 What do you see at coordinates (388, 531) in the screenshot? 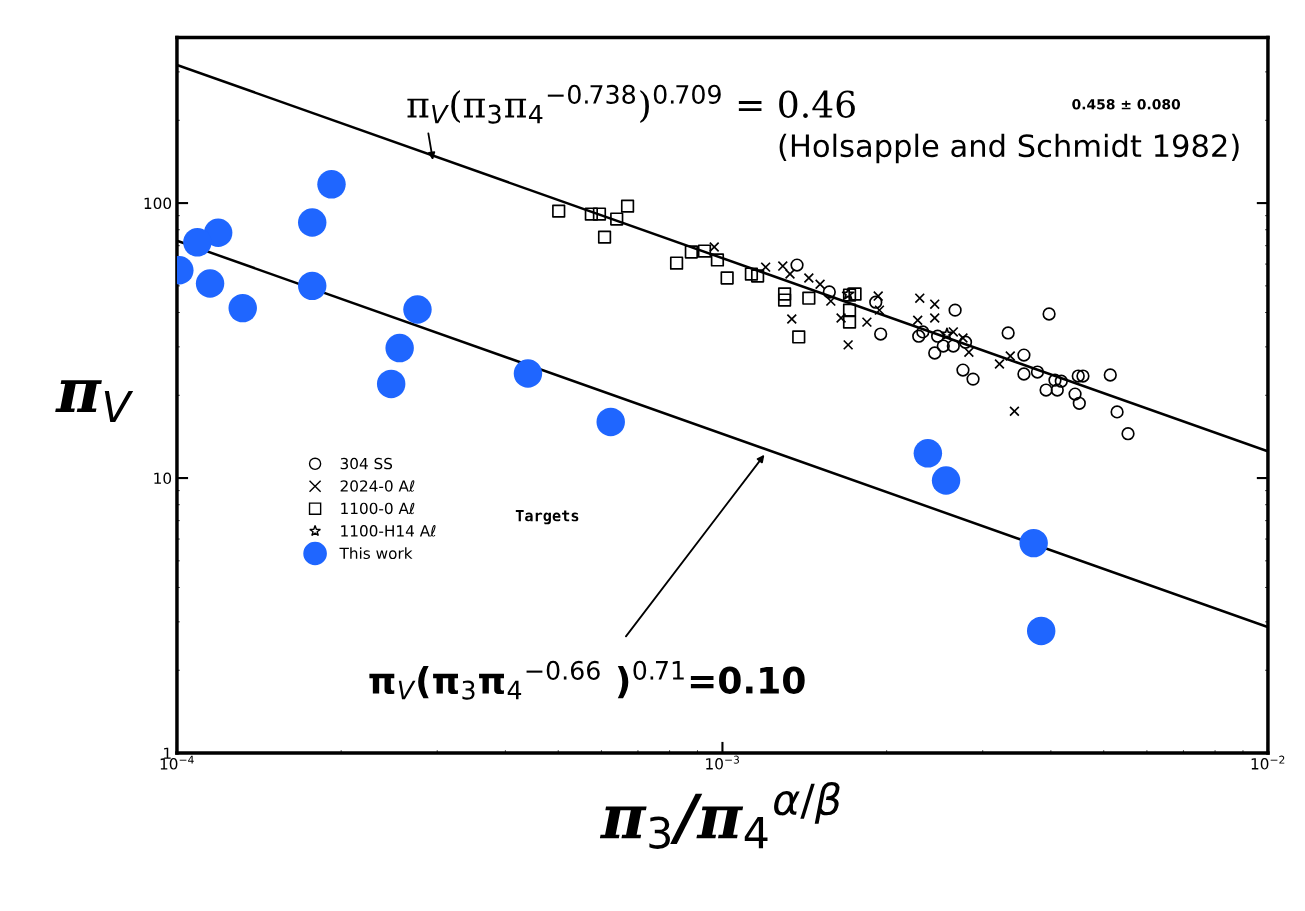
I see `legend-label: 1100-H14 Aℓ` at bounding box center [388, 531].